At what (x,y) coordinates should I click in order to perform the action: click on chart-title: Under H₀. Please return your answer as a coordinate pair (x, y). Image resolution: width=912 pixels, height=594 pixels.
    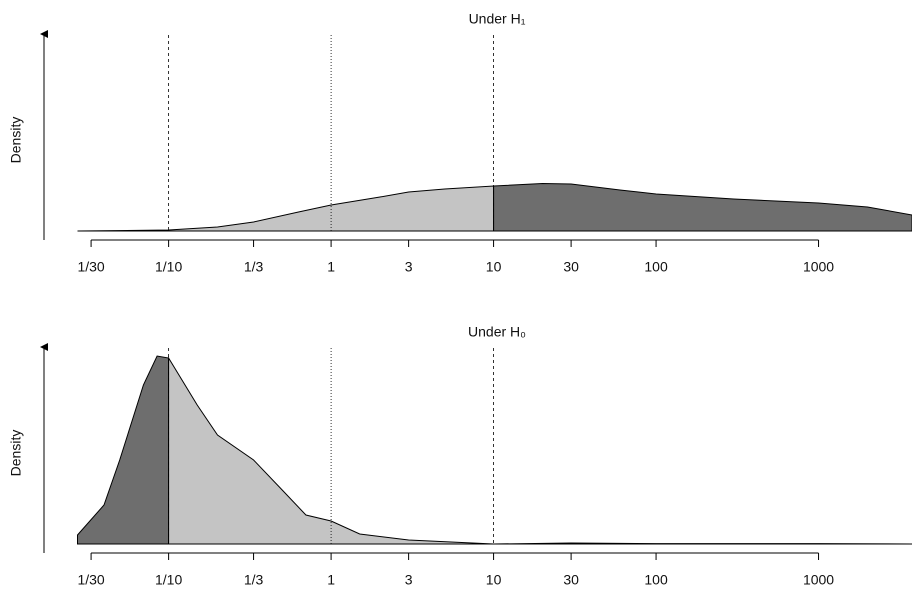
    Looking at the image, I should click on (497, 332).